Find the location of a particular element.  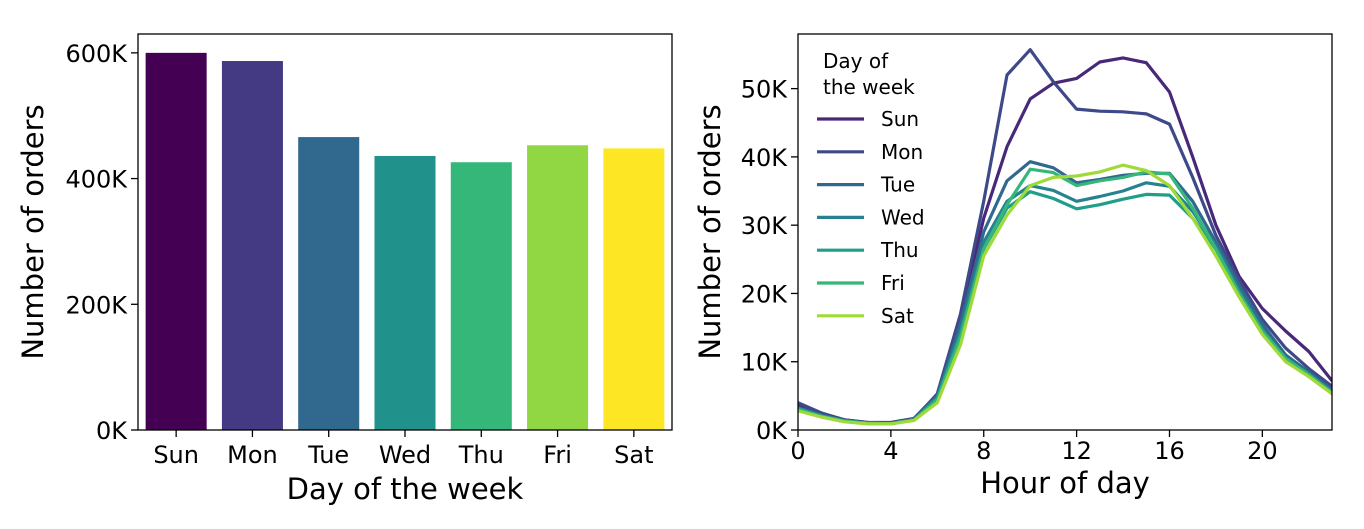

bar-y-tick-label: 600K is located at coordinates (96, 54).